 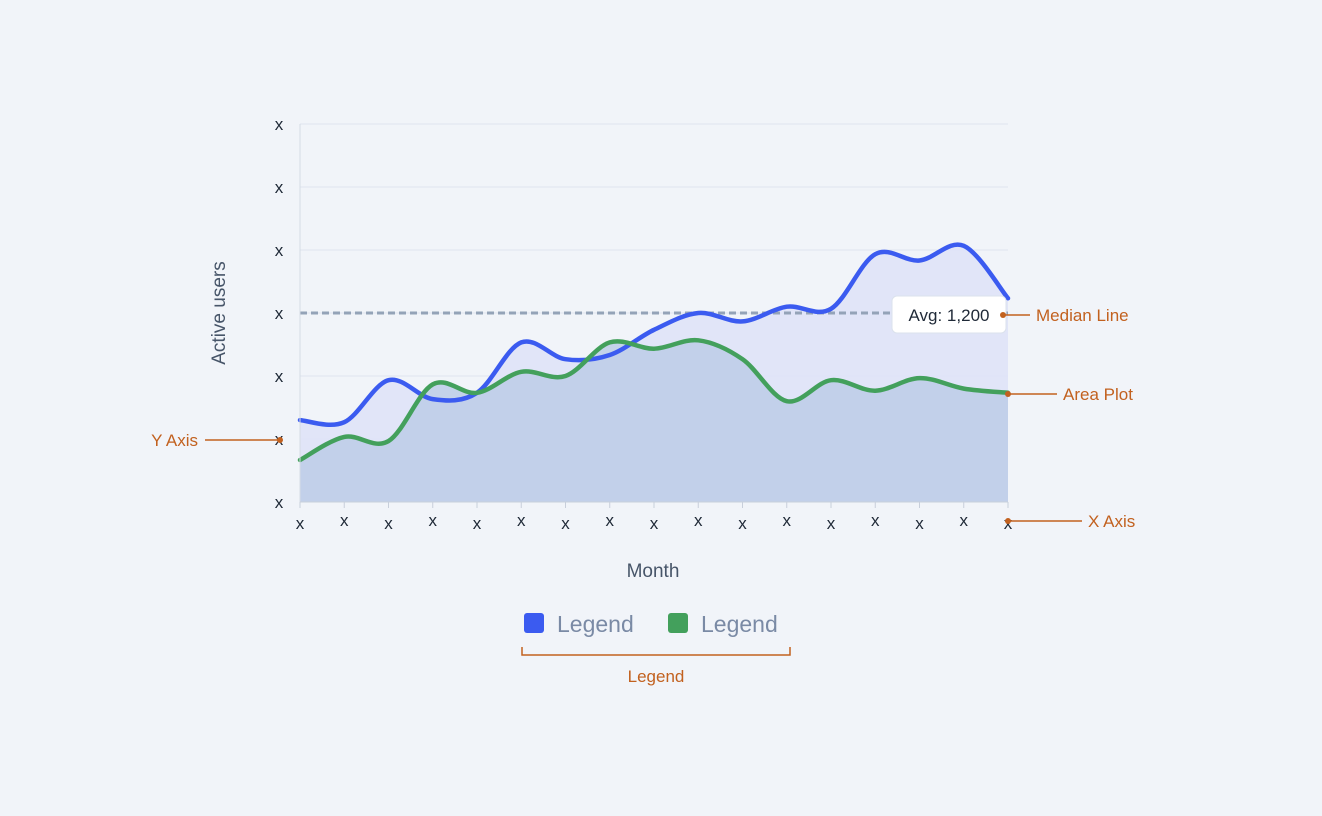 I want to click on median-line-callout-label: Median Line, so click(x=1082, y=315).